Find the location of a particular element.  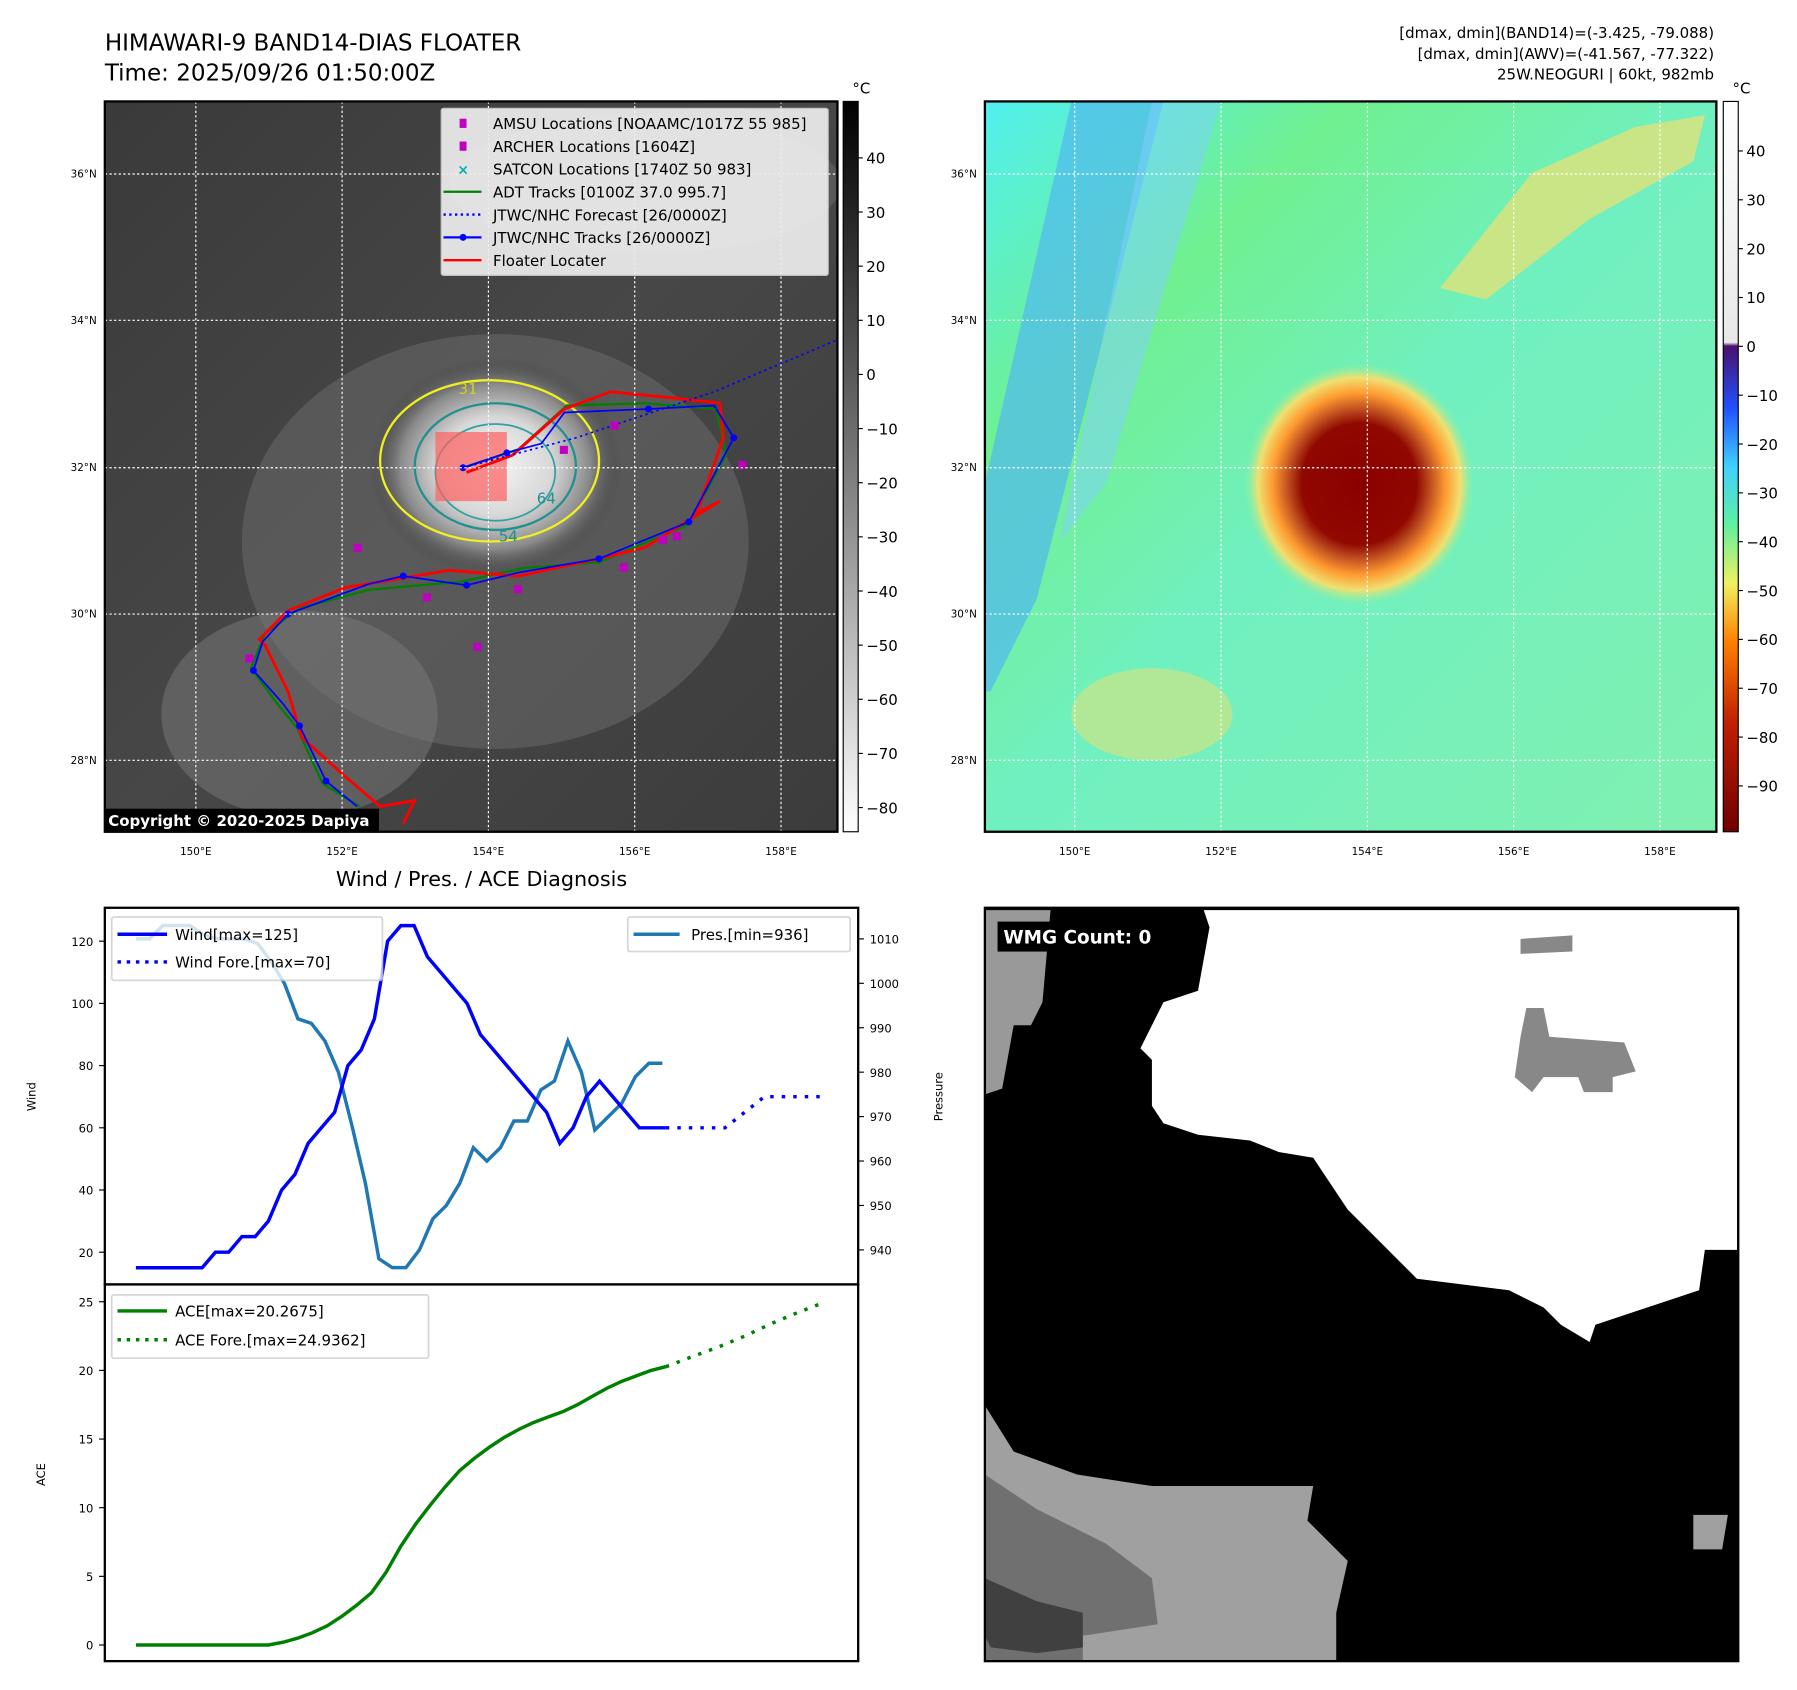

lat-label: 34°N is located at coordinates (84, 321).